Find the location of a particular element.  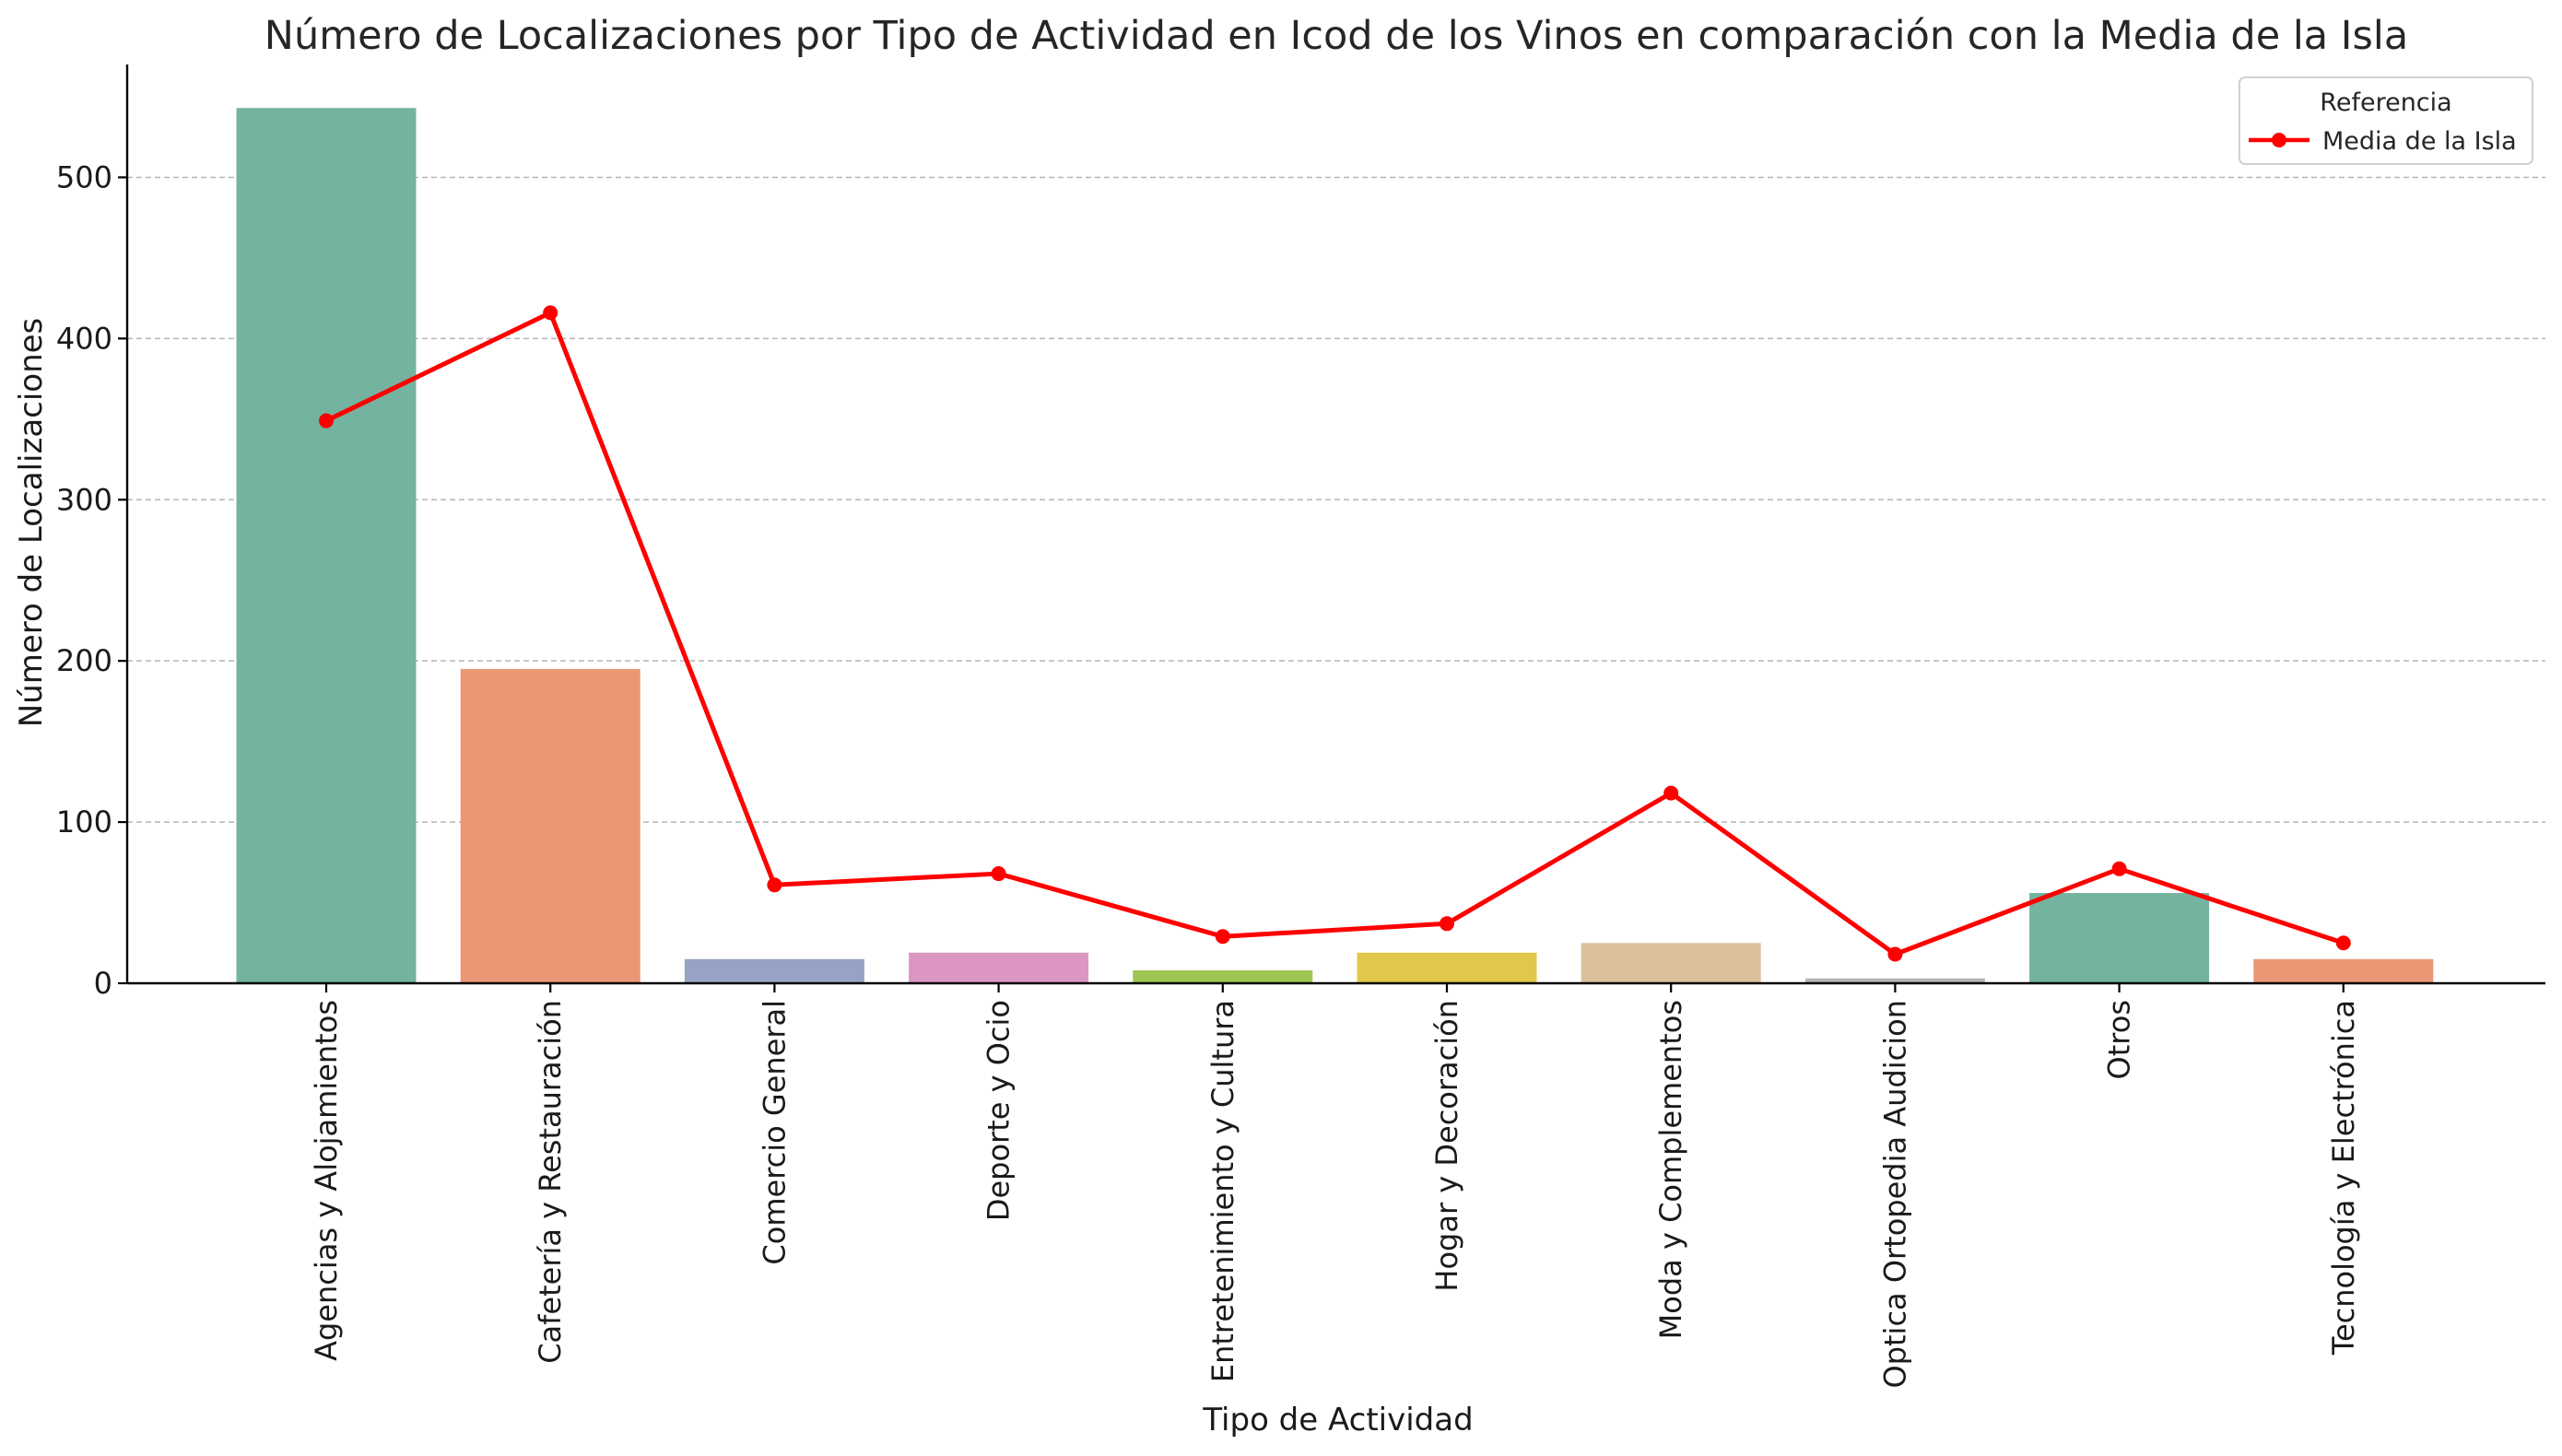

legend-title: Referencia is located at coordinates (2386, 102).